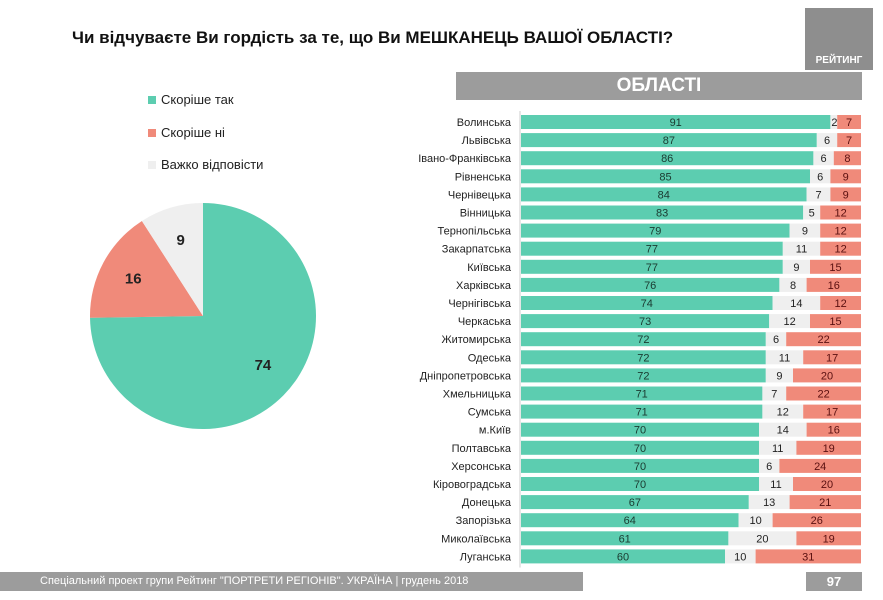 The width and height of the screenshot is (883, 600). I want to click on pie-label: 16, so click(133, 279).